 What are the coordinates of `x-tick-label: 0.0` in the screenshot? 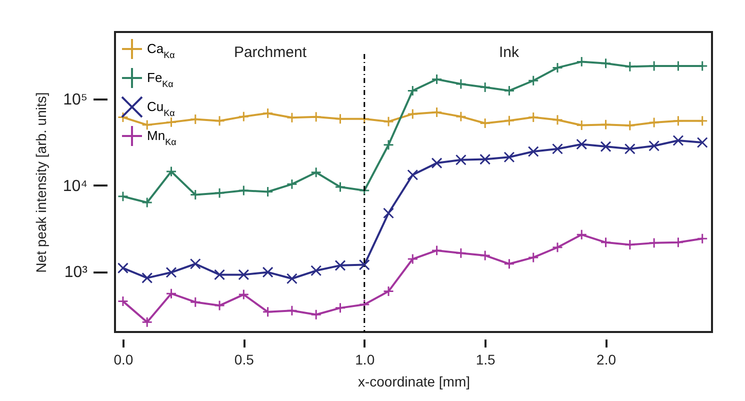 It's located at (124, 360).